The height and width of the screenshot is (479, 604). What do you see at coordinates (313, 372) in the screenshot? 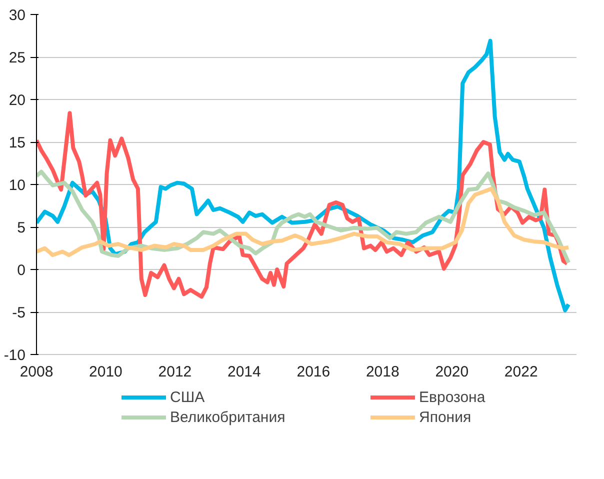
I see `x-tick-label: 2016` at bounding box center [313, 372].